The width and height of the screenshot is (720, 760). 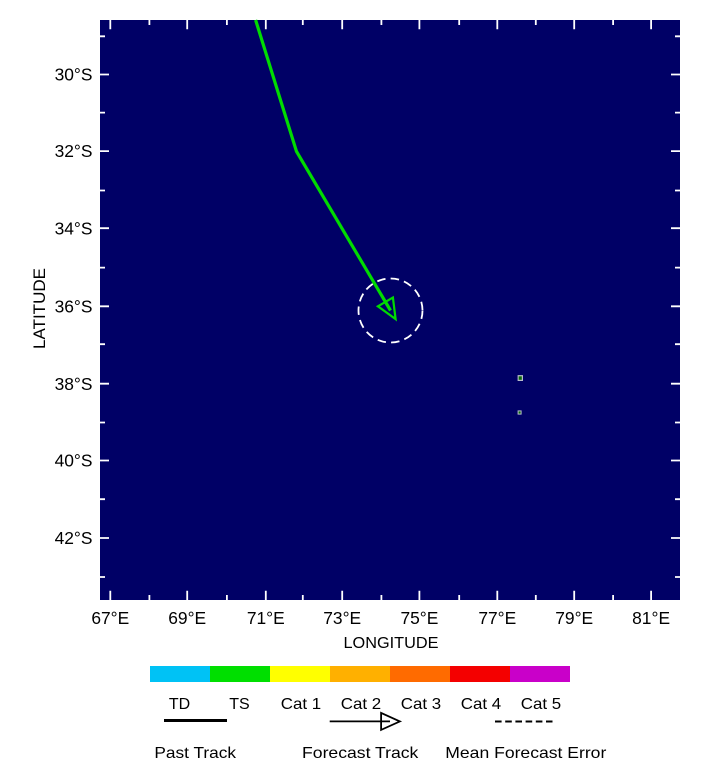 I want to click on svg-text: 75°E, so click(x=419, y=618).